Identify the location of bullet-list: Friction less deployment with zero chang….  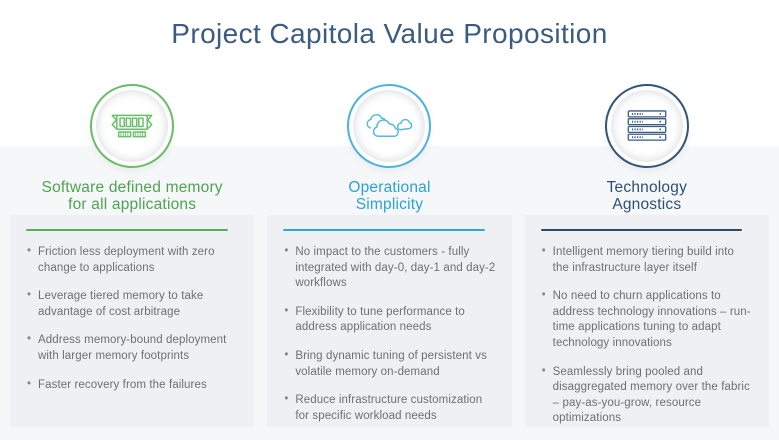
(132, 319).